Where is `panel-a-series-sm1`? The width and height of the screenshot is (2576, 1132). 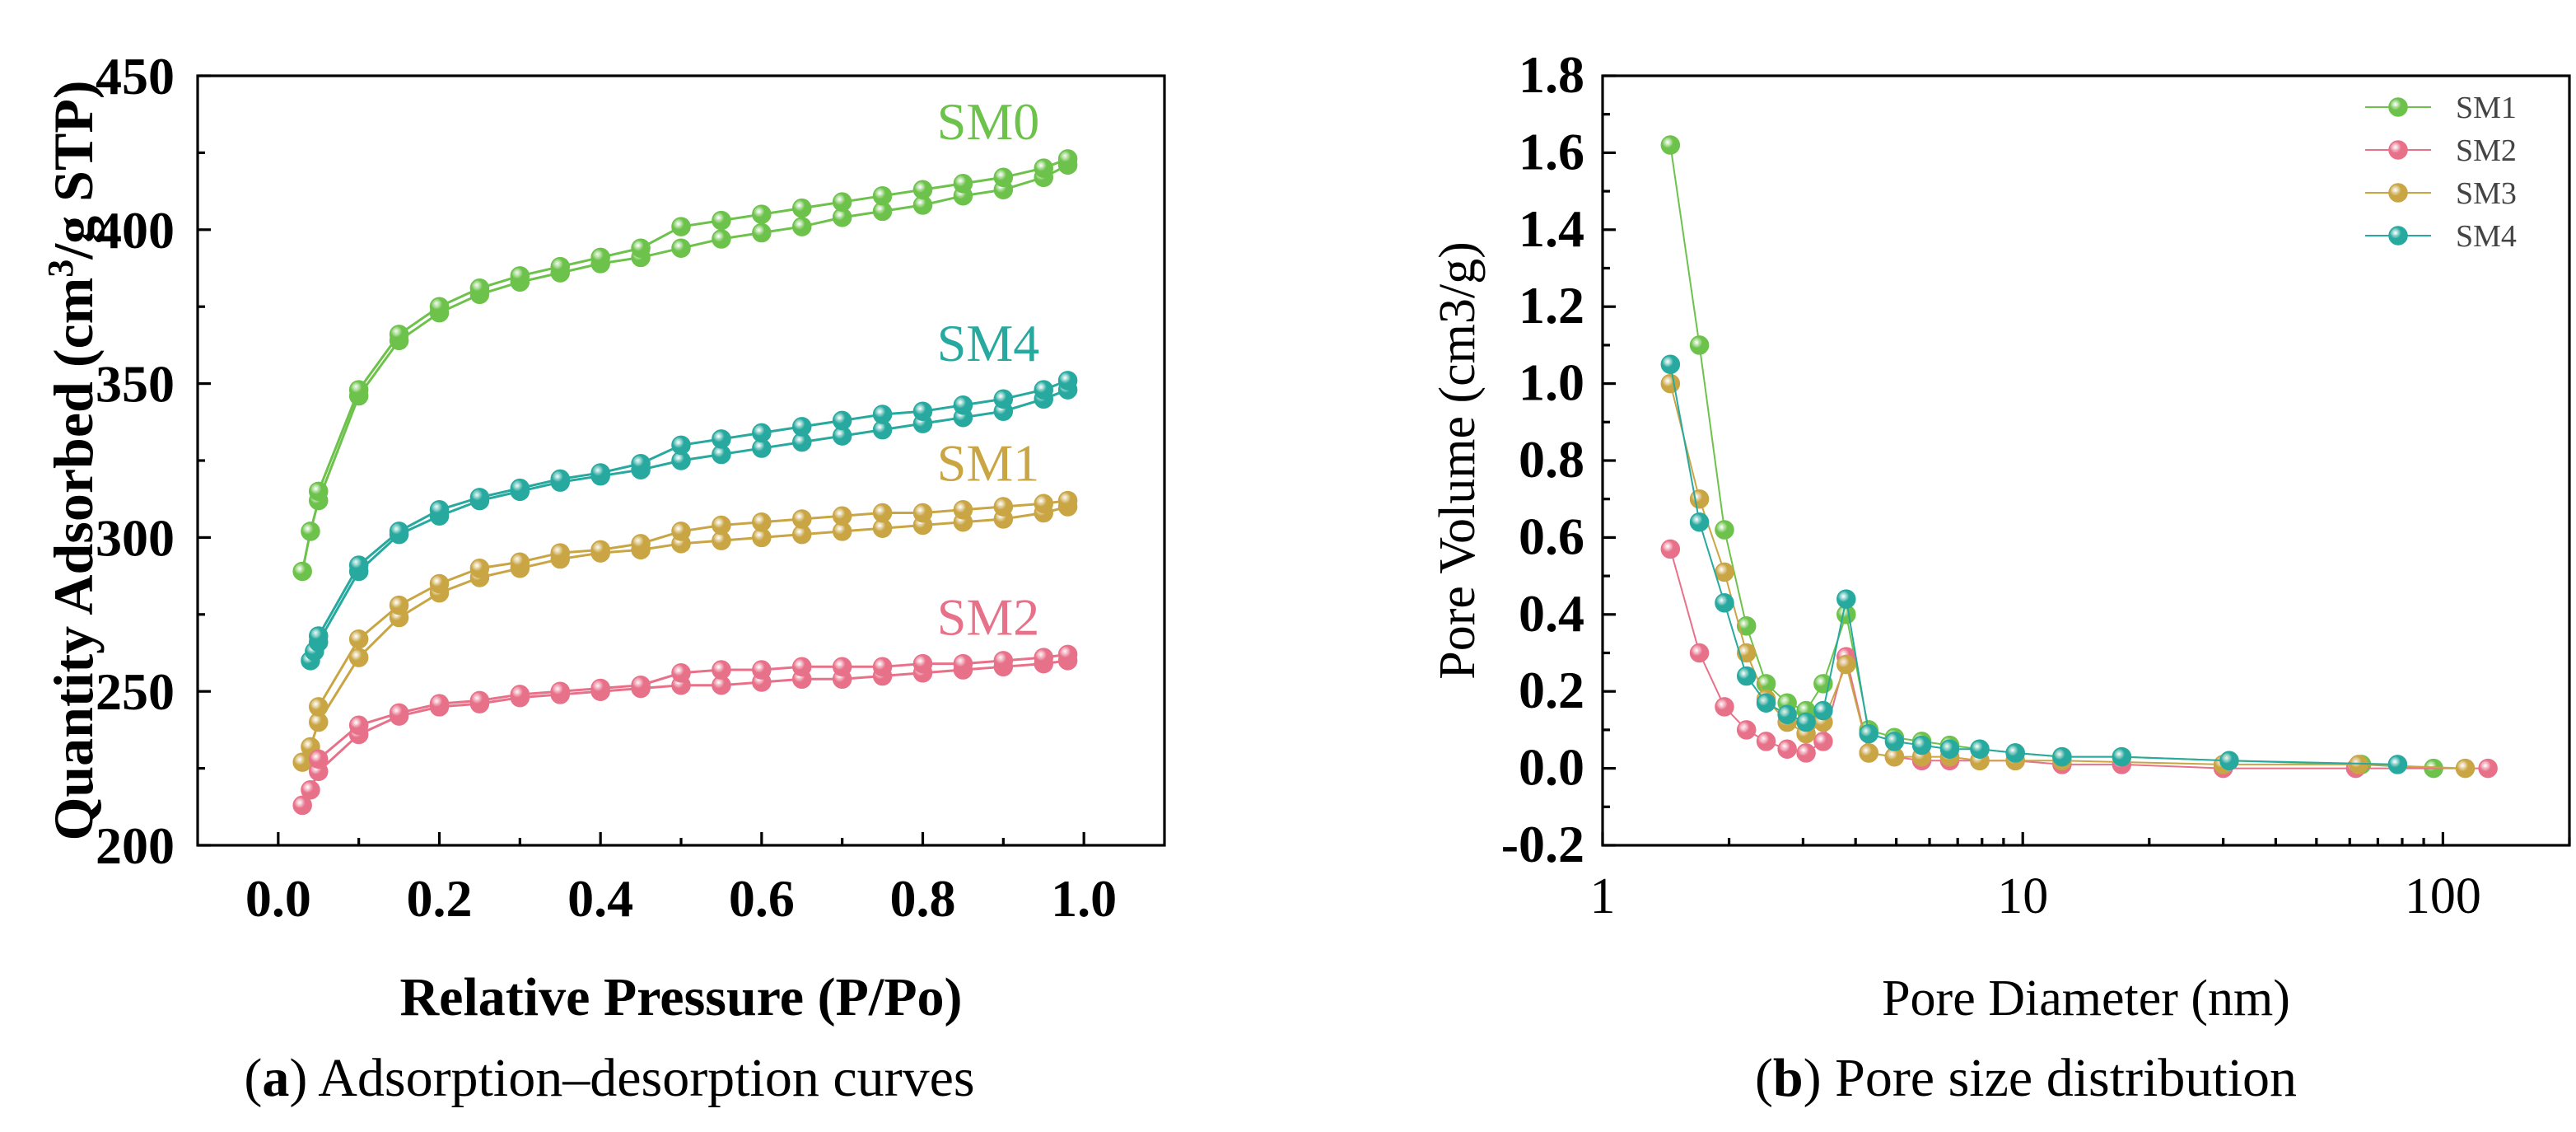 panel-a-series-sm1 is located at coordinates (685, 631).